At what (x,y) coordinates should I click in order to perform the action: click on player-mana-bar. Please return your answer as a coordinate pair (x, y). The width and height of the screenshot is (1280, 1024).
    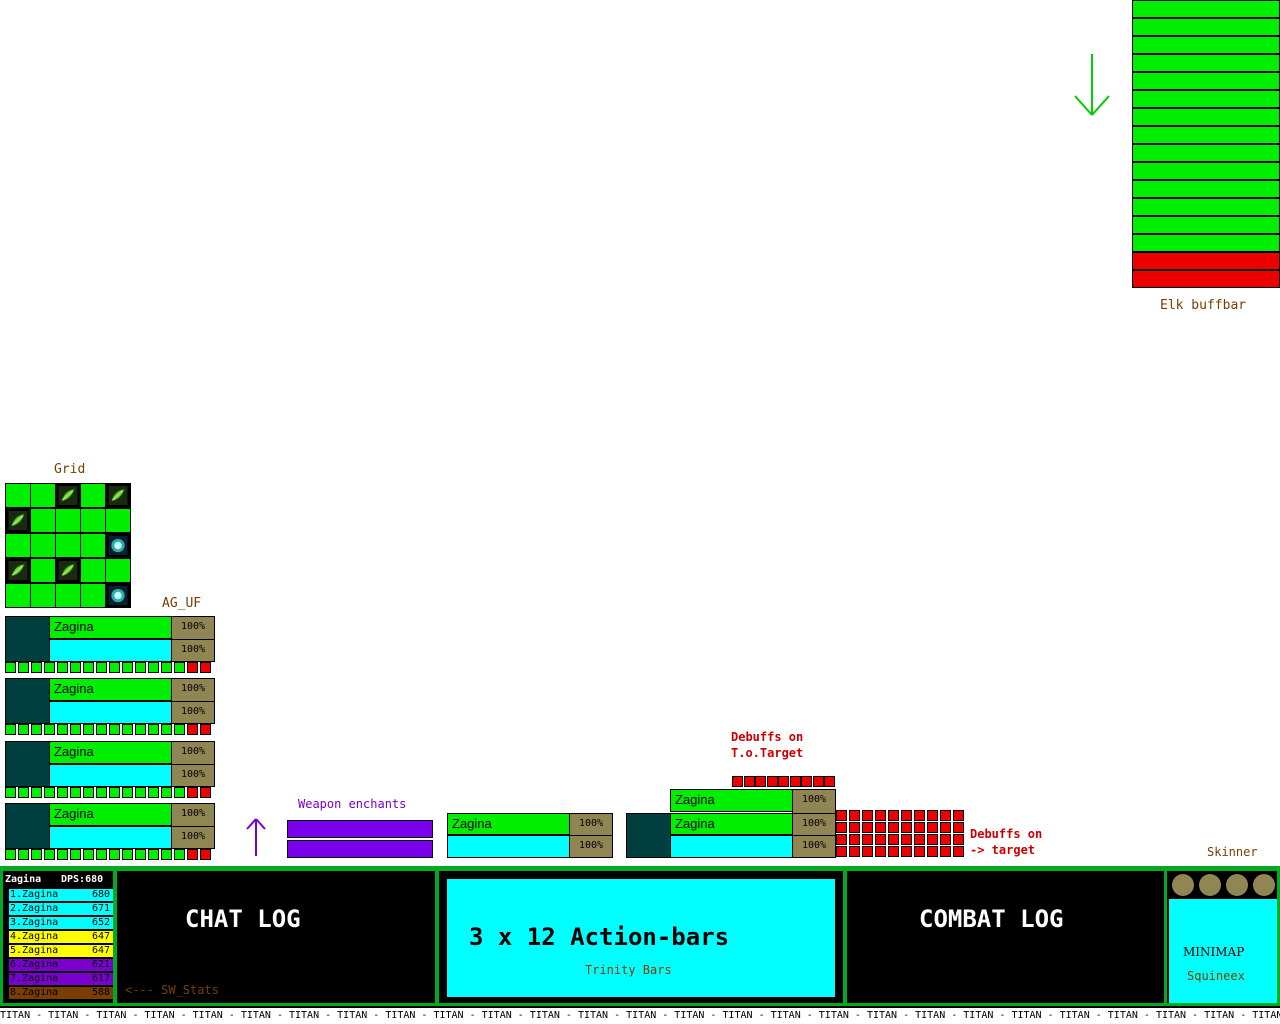
    Looking at the image, I should click on (509, 846).